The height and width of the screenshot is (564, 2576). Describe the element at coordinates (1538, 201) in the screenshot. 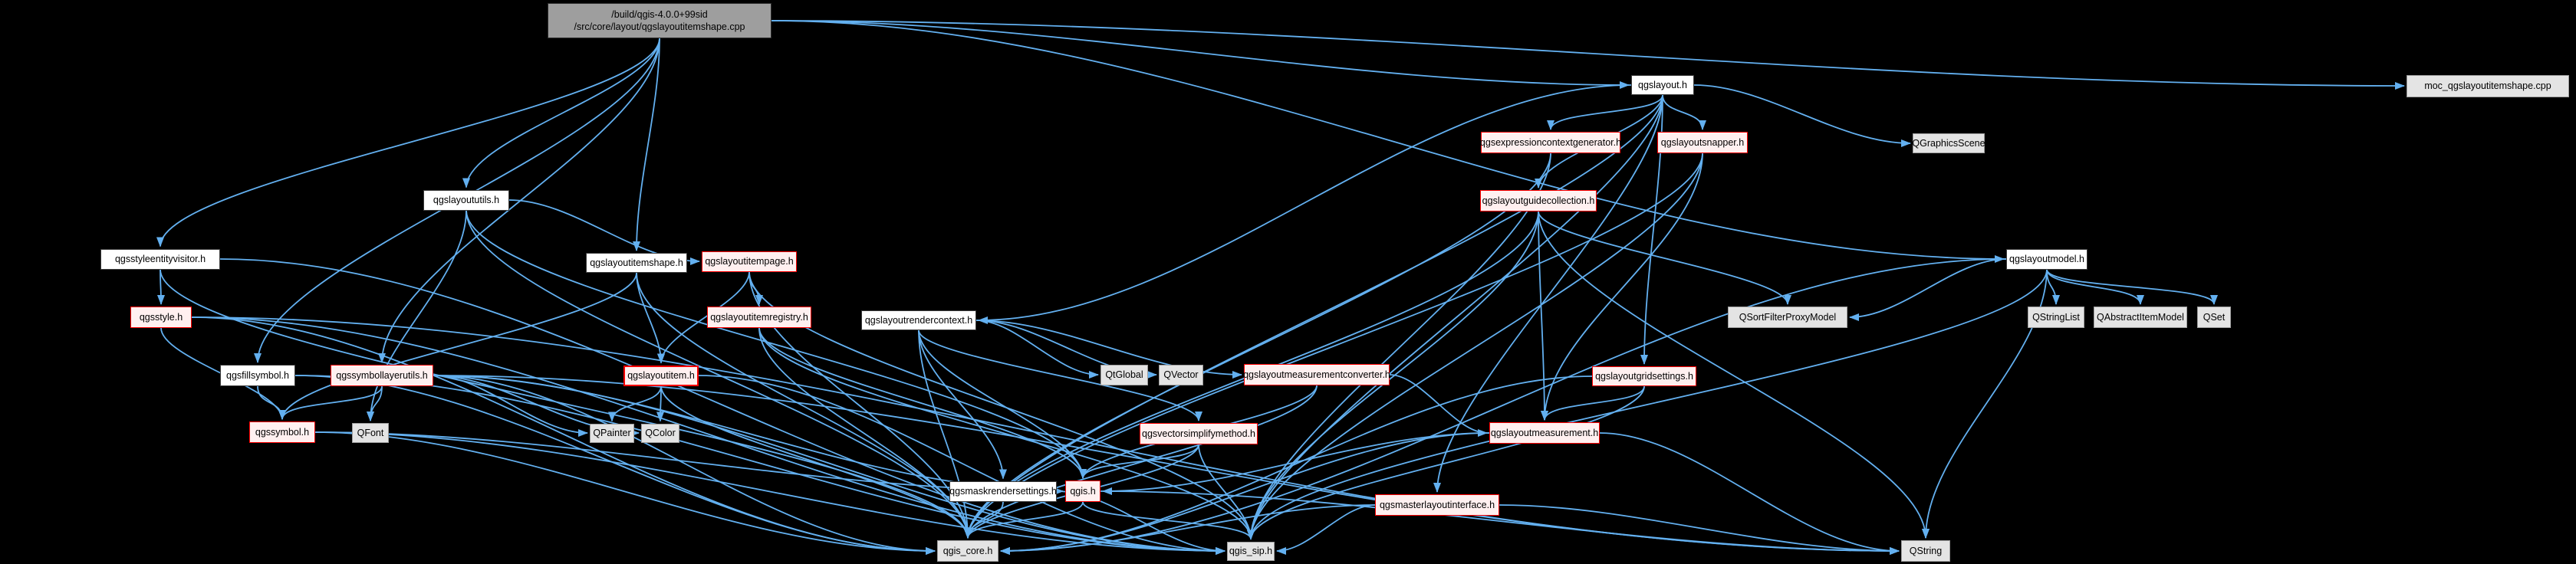

I see `graph-node-guidecoll: qgslayoutguidecollection.h` at that location.